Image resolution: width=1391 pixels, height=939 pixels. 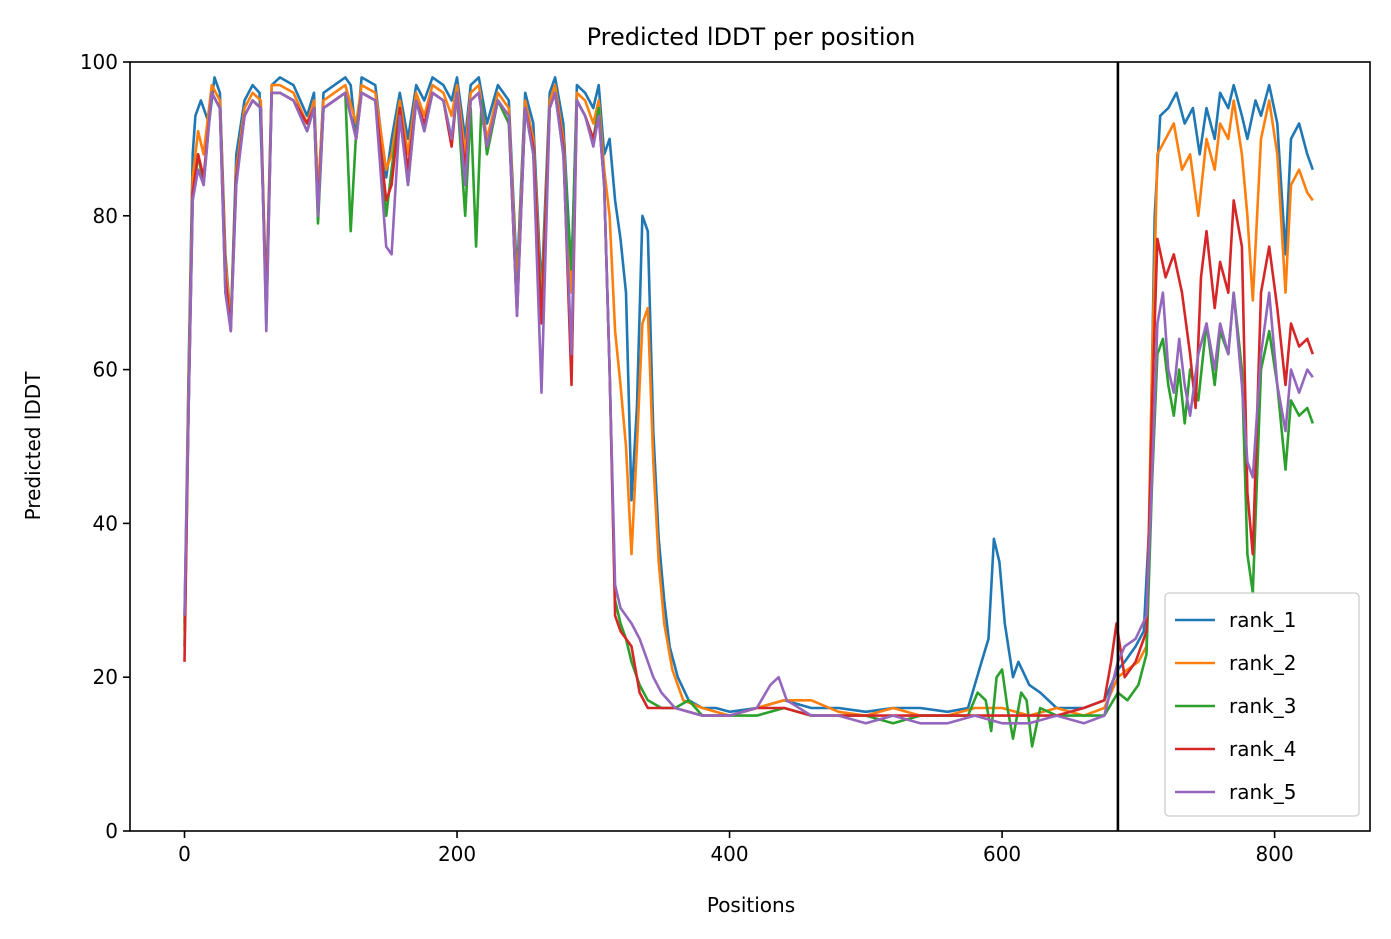 I want to click on legend-label-rank_5: rank_5, so click(x=1262, y=792).